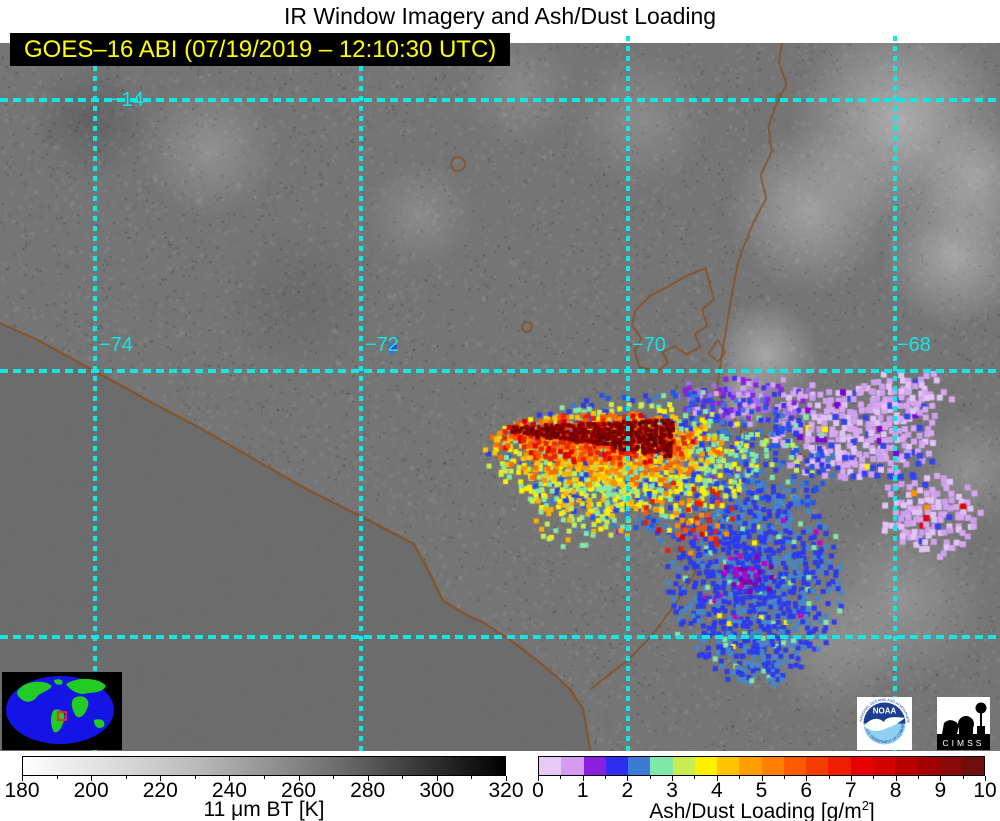 The image size is (1000, 821). I want to click on region-of-interest-box, so click(62, 716).